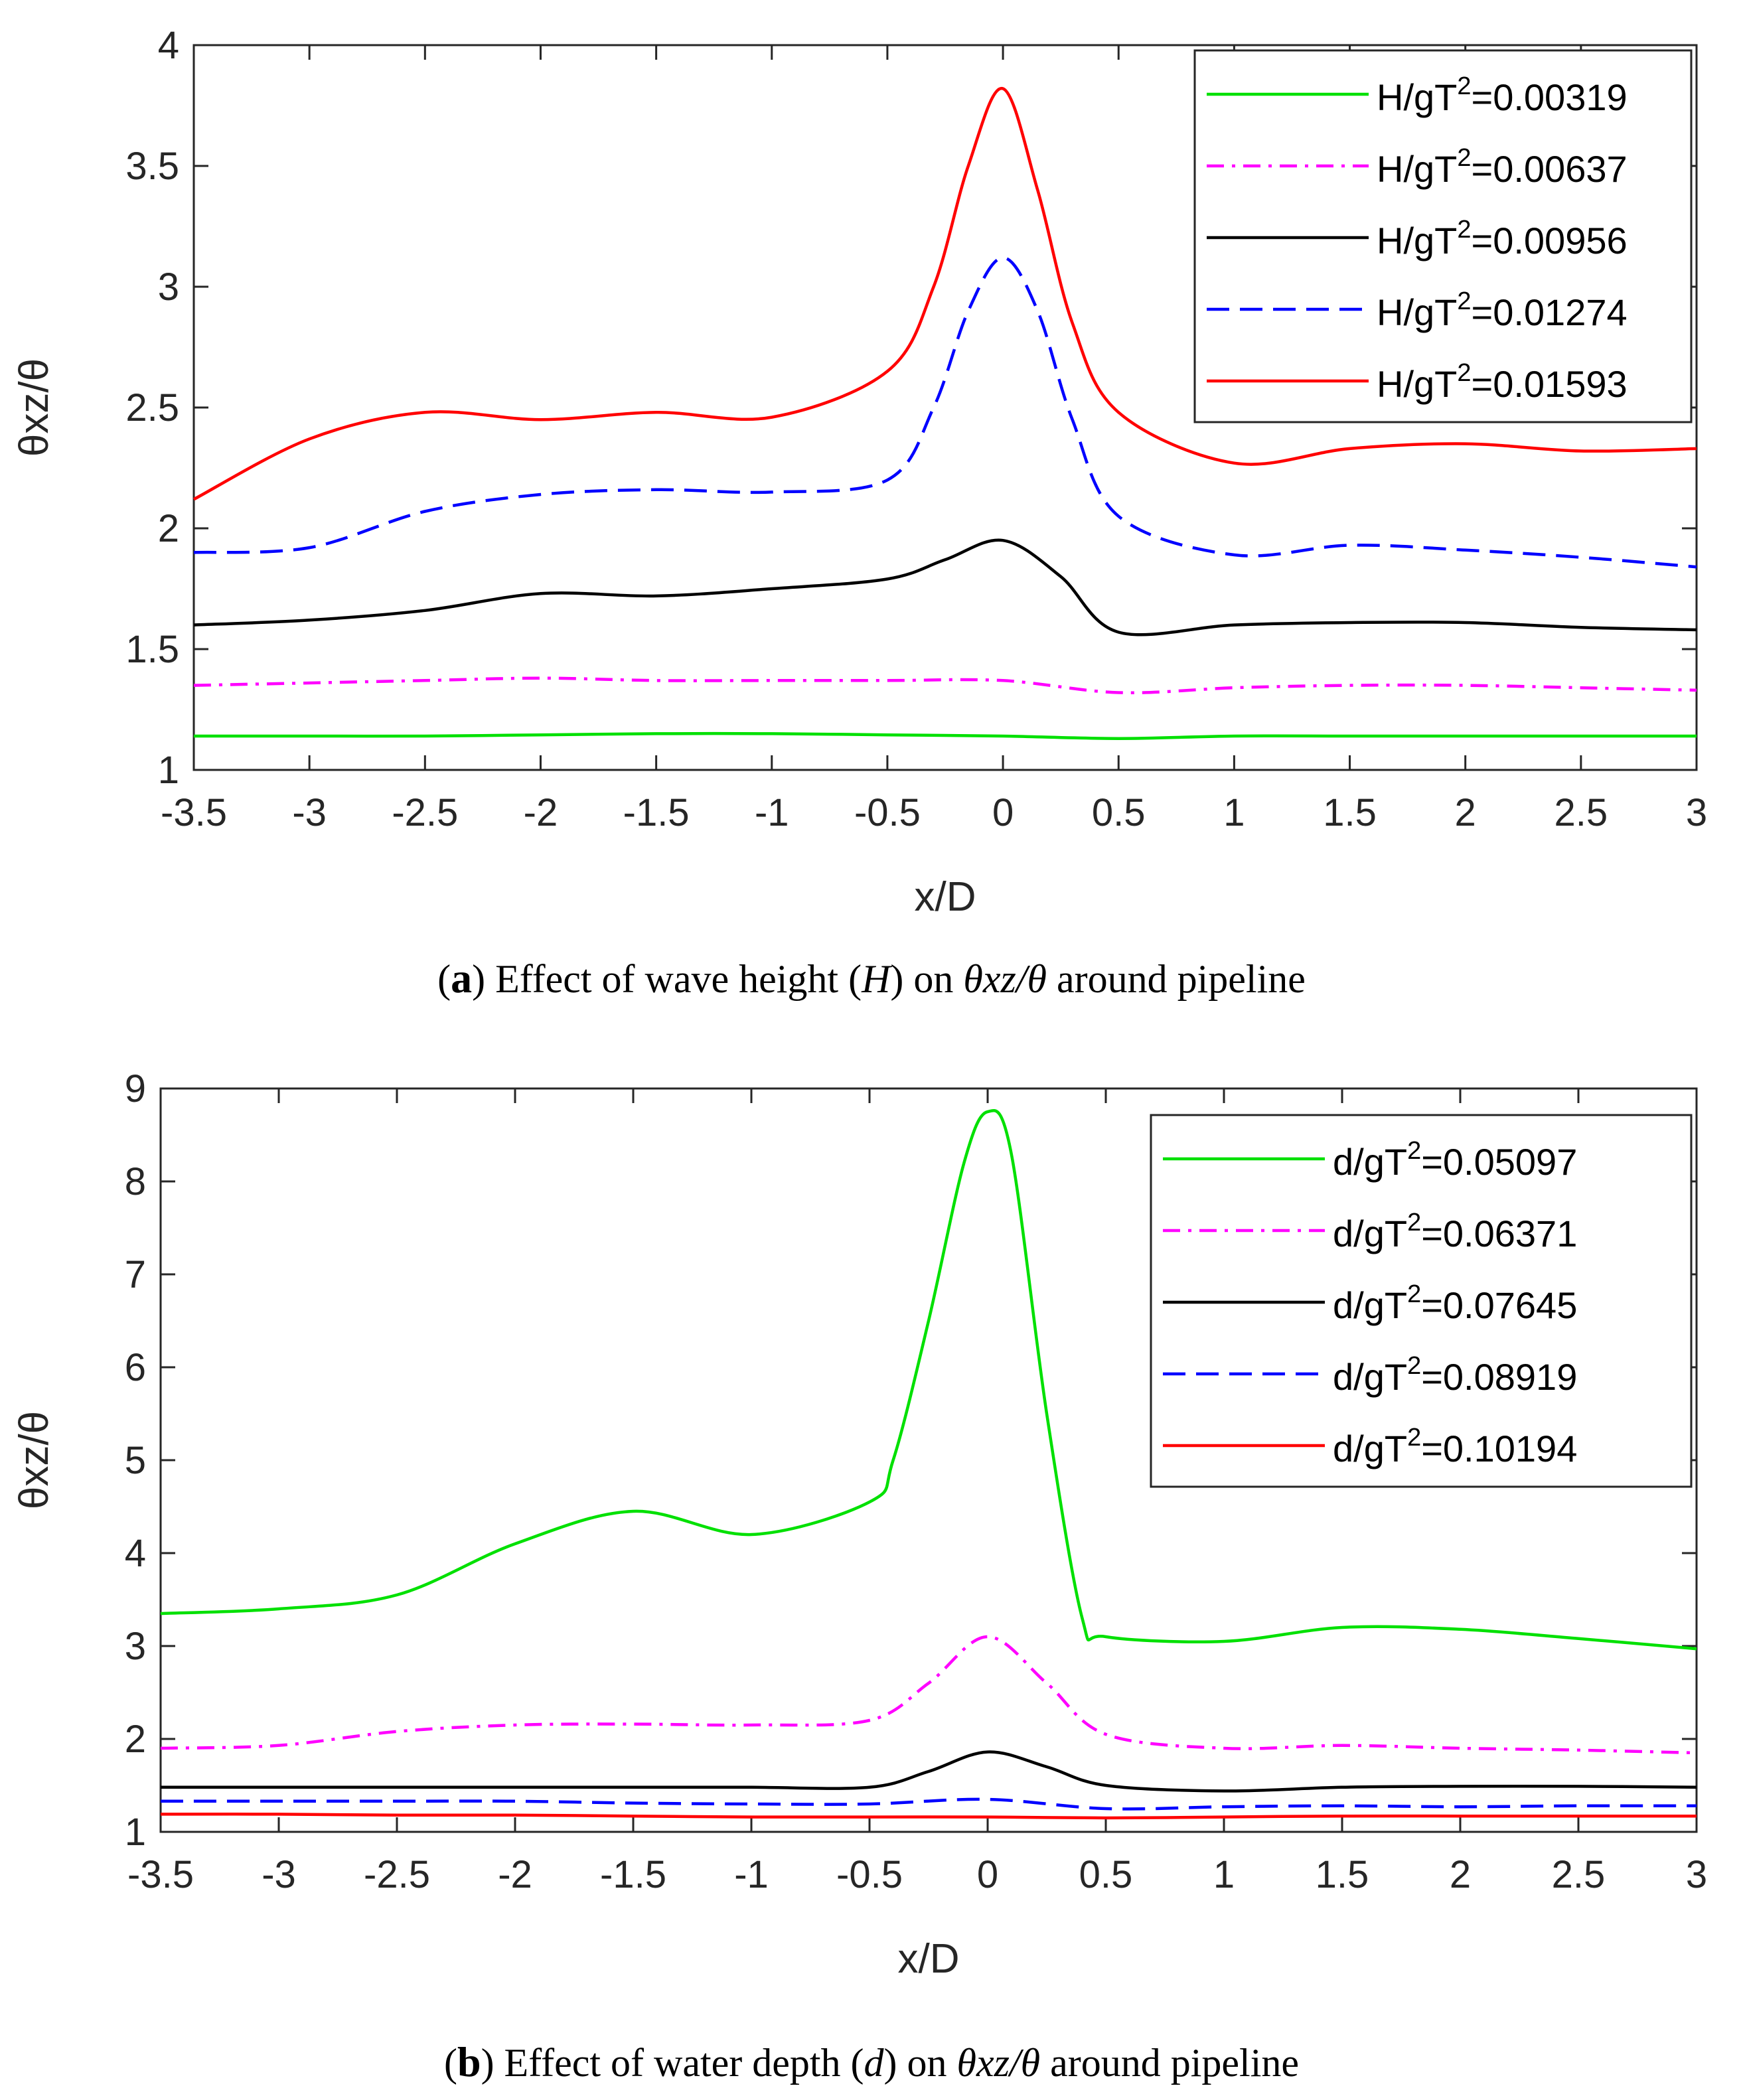 The width and height of the screenshot is (1743, 2100). Describe the element at coordinates (152, 407) in the screenshot. I see `y-tick-label: 2.5` at that location.